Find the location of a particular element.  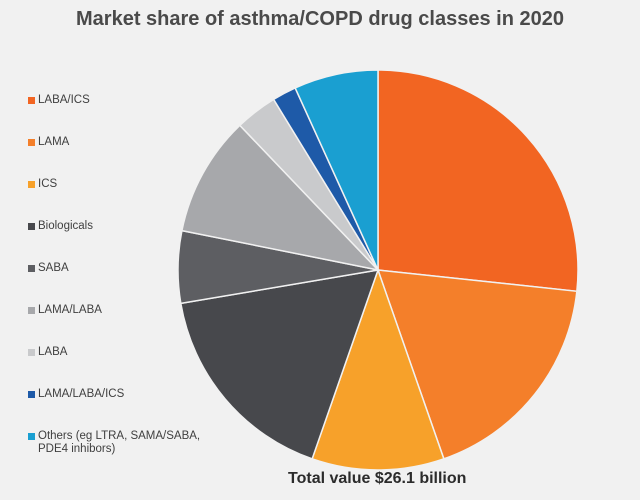

legend-item-biologicals: Biologicals is located at coordinates (60, 226).